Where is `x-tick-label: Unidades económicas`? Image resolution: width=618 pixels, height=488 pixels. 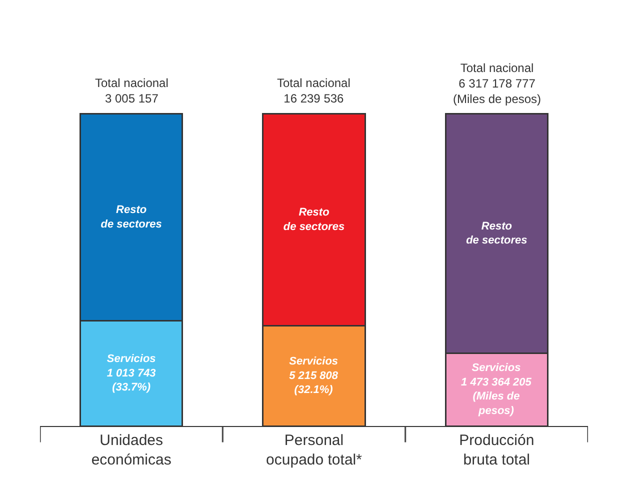 x-tick-label: Unidades económicas is located at coordinates (131, 450).